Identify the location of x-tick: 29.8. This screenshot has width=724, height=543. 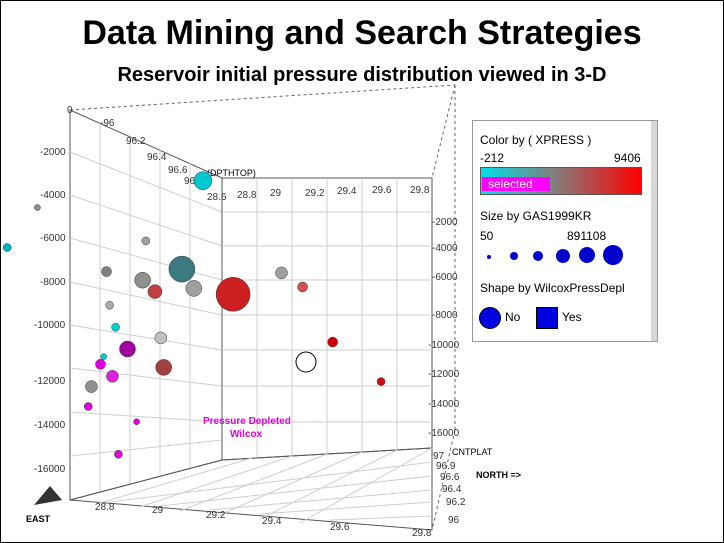
(422, 533).